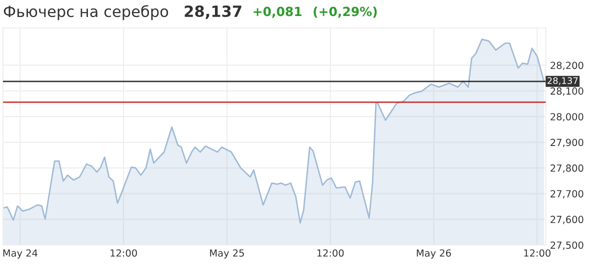 The image size is (590, 280). What do you see at coordinates (433, 254) in the screenshot?
I see `x-tick-label: May 26` at bounding box center [433, 254].